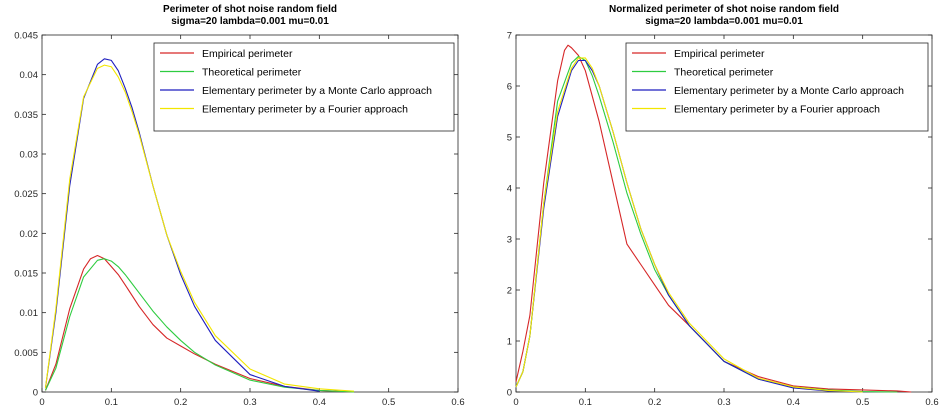 The image size is (952, 414). Describe the element at coordinates (26, 274) in the screenshot. I see `y-tick-label: 0.015` at that location.